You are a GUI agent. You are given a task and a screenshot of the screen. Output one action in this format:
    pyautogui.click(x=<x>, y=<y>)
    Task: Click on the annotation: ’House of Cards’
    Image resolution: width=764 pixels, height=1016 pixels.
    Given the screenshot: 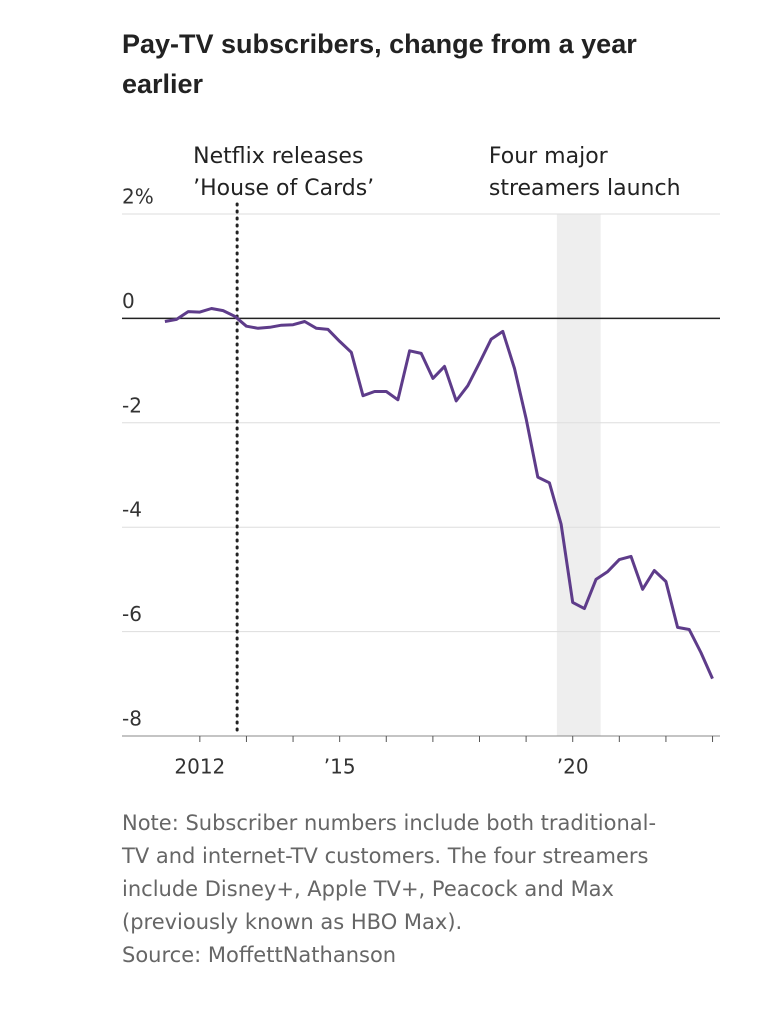 What is the action you would take?
    pyautogui.click(x=283, y=188)
    